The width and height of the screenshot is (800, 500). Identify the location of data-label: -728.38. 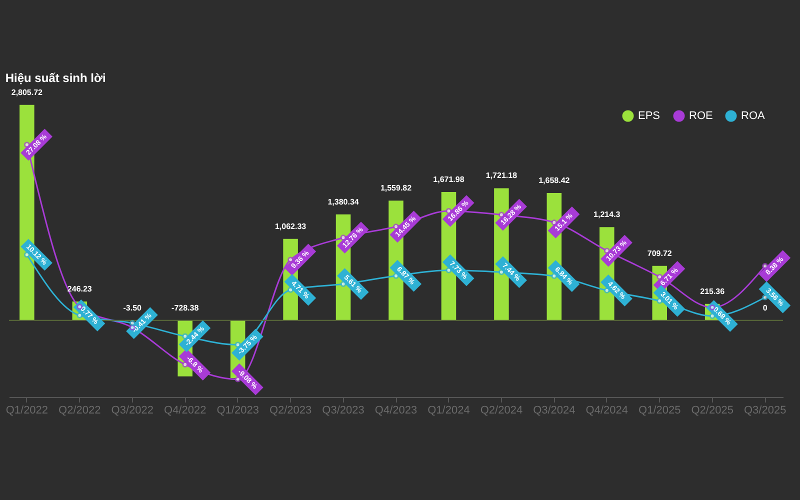
(186, 307).